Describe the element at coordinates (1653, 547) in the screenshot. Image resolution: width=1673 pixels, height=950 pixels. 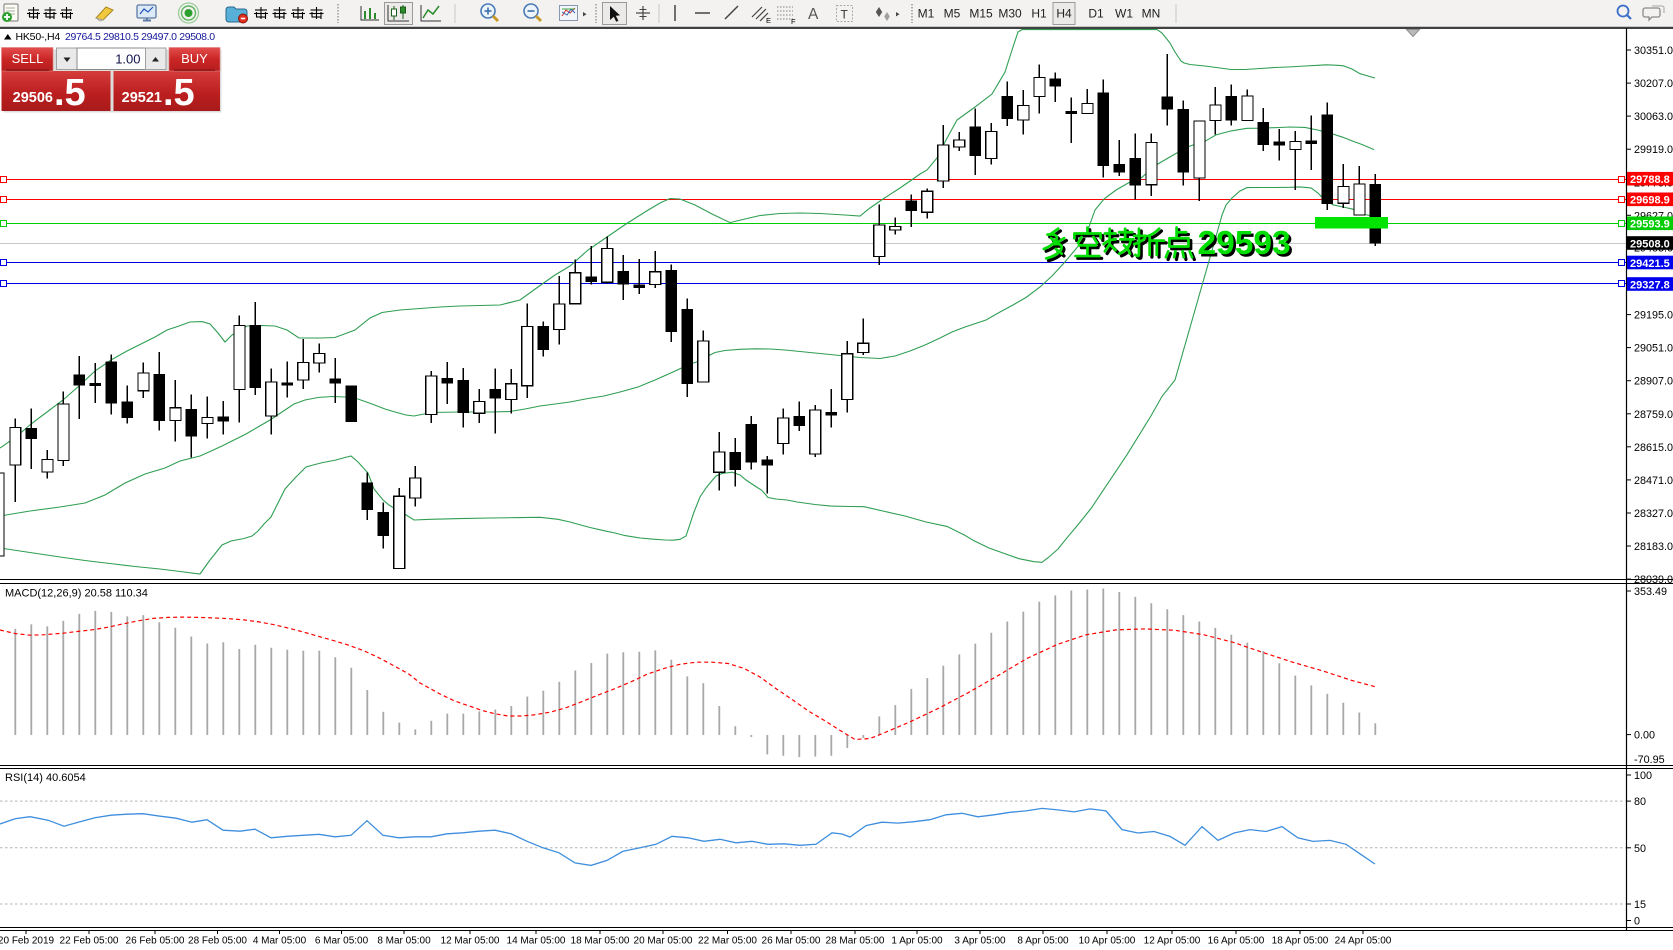
I see `svg-text: 28183.0` at that location.